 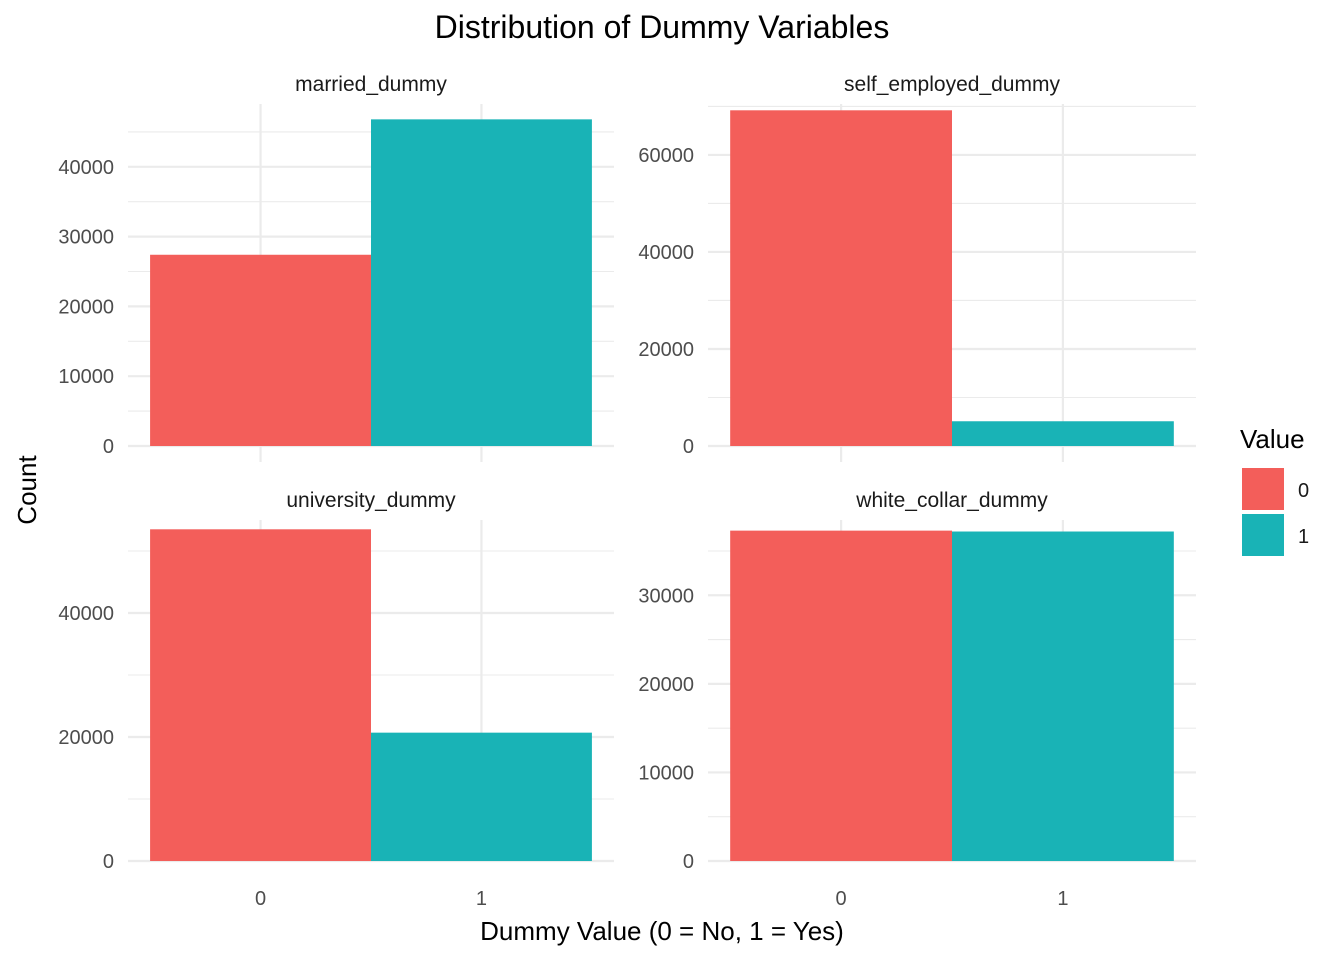 What do you see at coordinates (371, 84) in the screenshot?
I see `facet-strip-label: married_dummy` at bounding box center [371, 84].